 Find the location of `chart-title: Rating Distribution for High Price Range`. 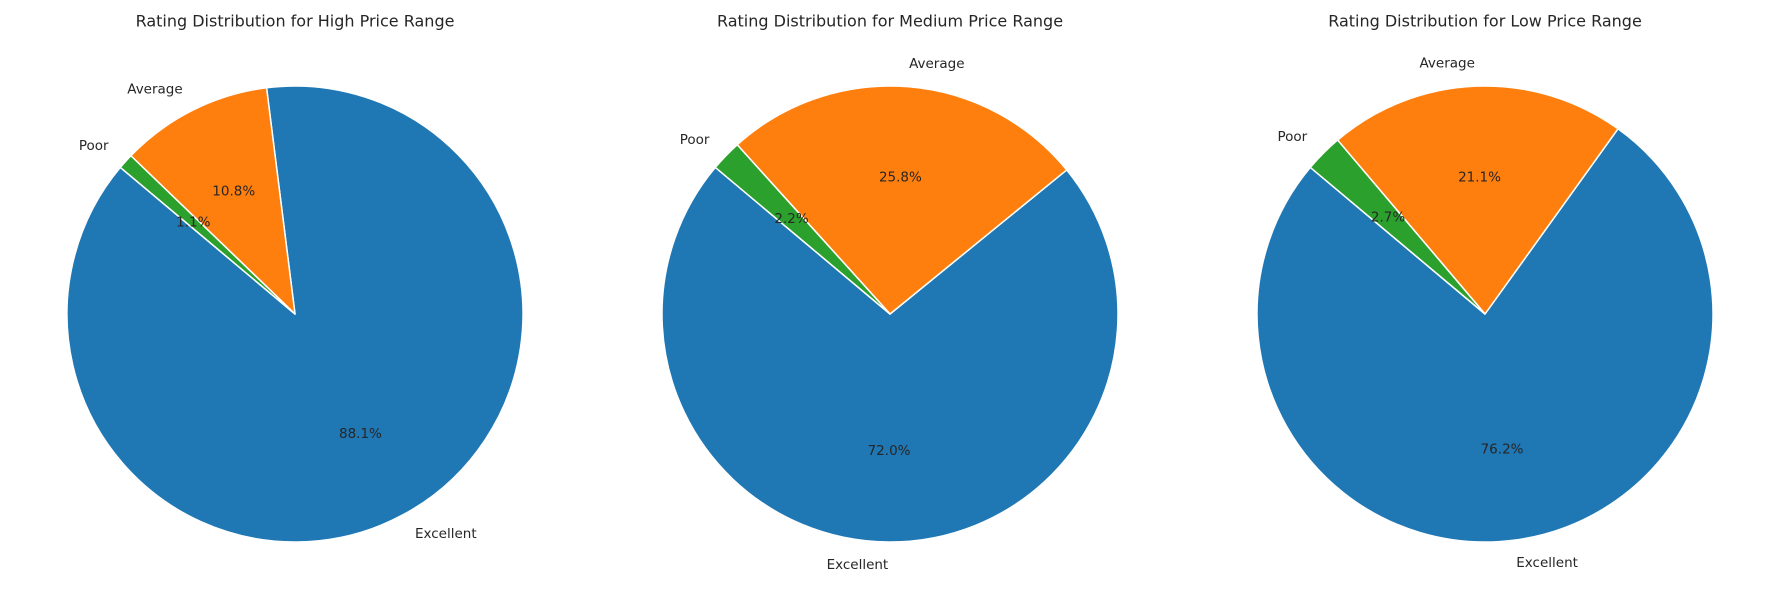

chart-title: Rating Distribution for High Price Range is located at coordinates (295, 21).